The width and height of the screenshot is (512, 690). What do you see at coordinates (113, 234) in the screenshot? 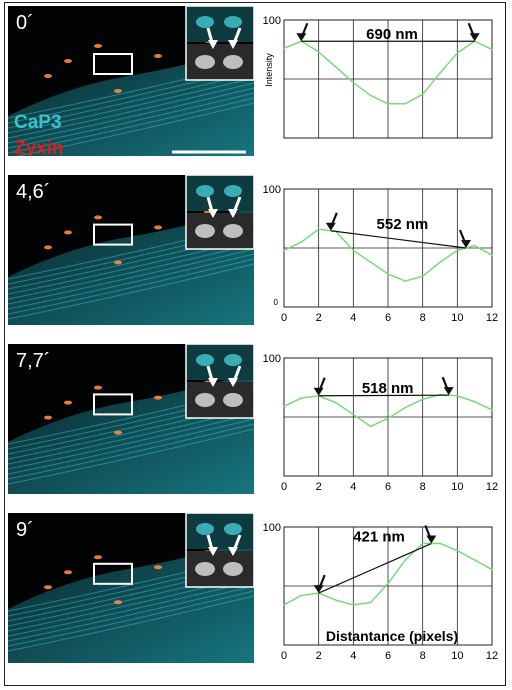
I see `roi-box` at bounding box center [113, 234].